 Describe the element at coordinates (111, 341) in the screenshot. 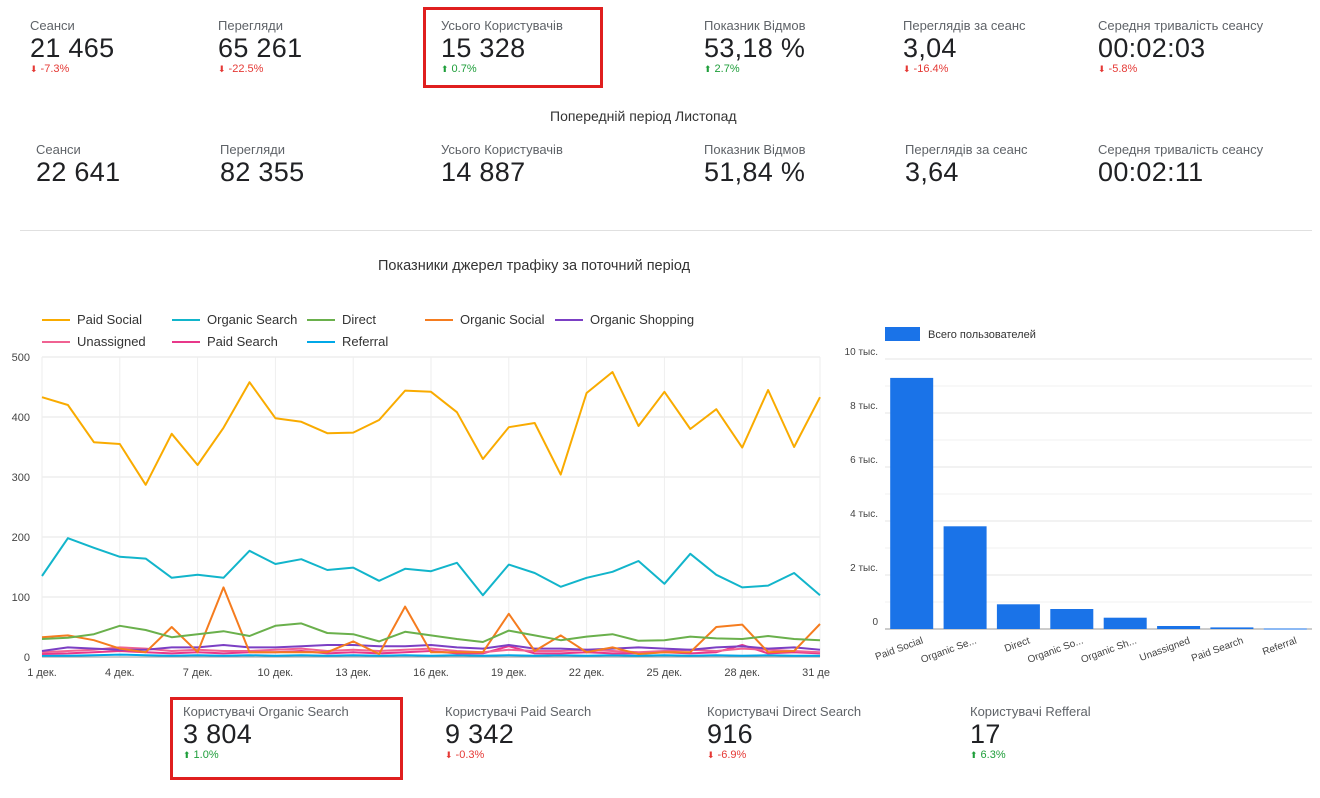

I see `legend-label: Unassigned` at that location.